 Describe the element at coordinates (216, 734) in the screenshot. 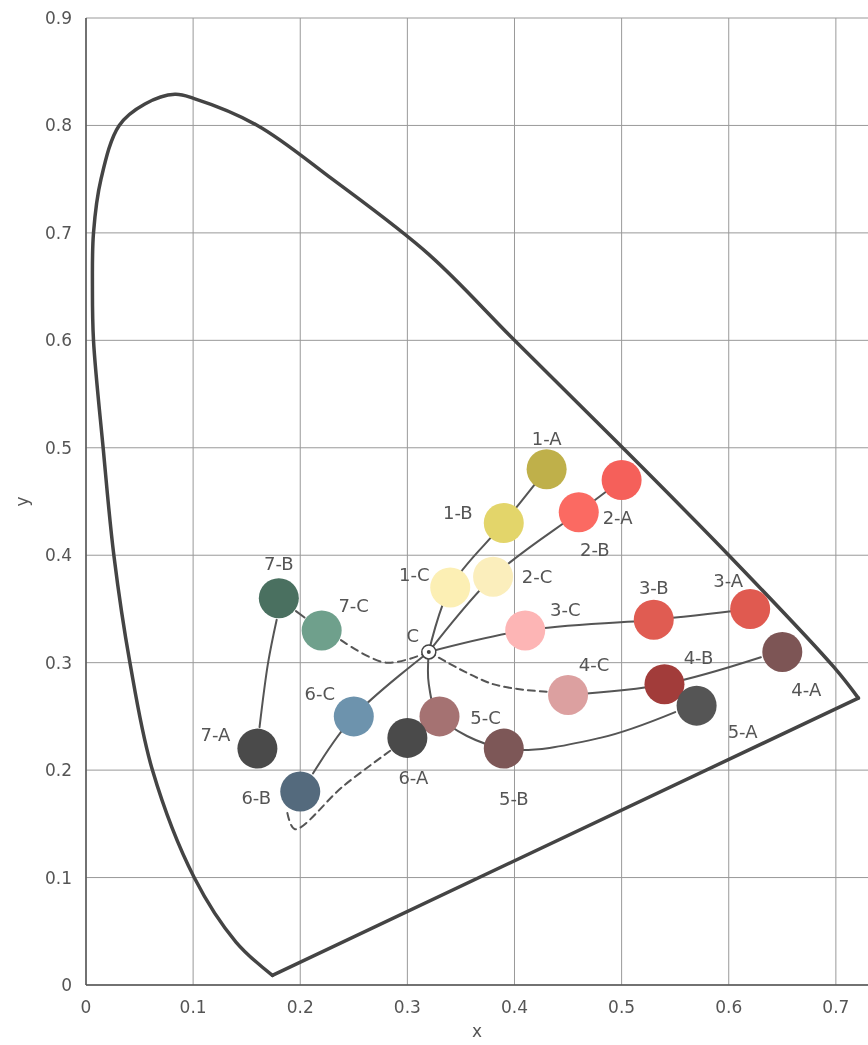

I see `annotation: 7-A` at that location.